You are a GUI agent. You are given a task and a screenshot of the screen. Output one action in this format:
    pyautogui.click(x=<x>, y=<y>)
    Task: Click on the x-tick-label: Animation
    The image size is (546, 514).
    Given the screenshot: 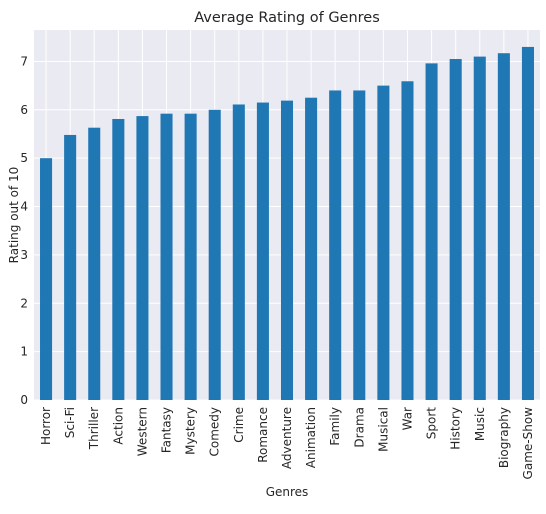 What is the action you would take?
    pyautogui.click(x=311, y=437)
    